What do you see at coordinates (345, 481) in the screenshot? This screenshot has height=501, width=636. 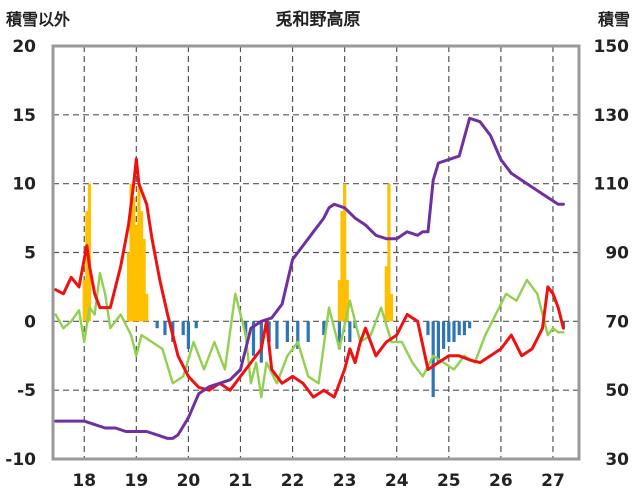 I see `x-tick-label: 23` at bounding box center [345, 481].